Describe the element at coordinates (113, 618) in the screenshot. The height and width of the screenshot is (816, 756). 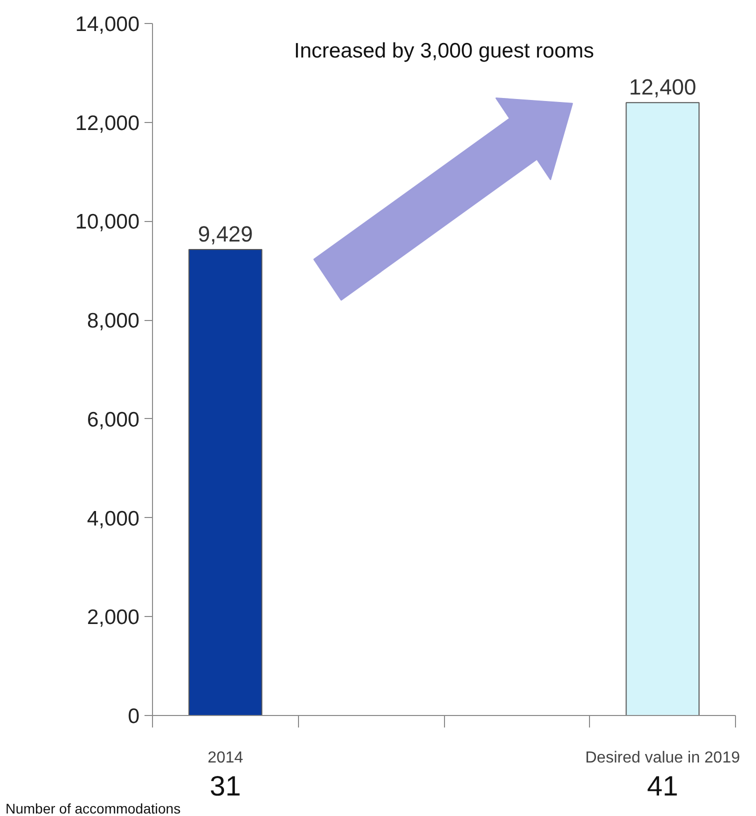
I see `y-tick-label: 2,000` at that location.